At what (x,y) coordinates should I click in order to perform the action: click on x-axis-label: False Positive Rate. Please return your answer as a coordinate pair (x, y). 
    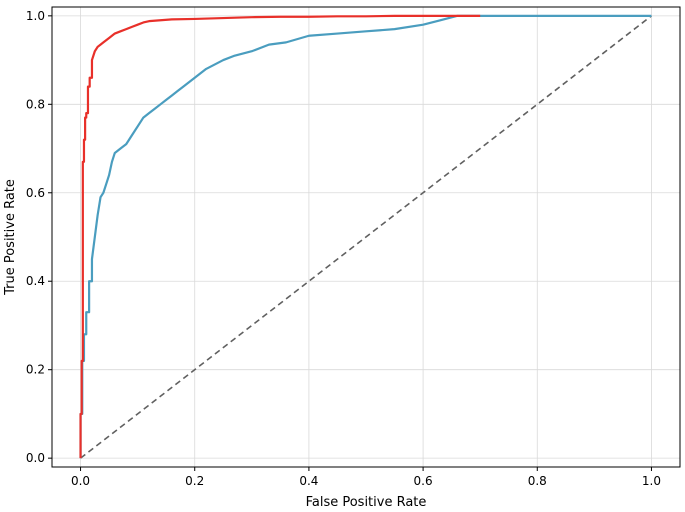
    Looking at the image, I should click on (366, 502).